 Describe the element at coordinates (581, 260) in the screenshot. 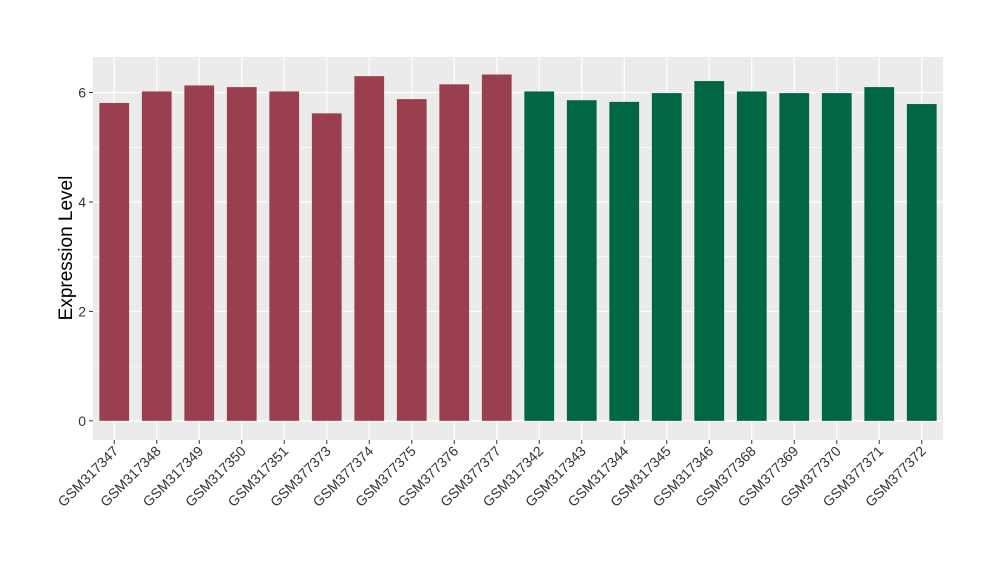

I see `bar-GSM317343` at that location.